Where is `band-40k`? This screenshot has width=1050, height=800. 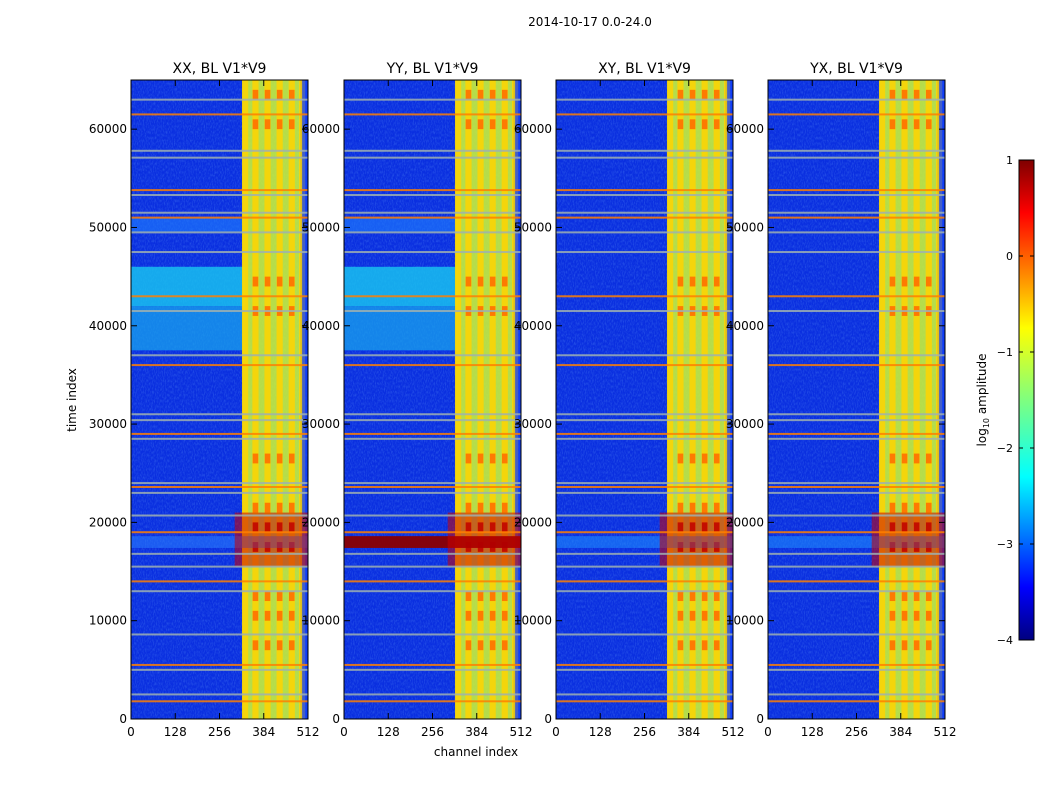
band-40k is located at coordinates (188, 328).